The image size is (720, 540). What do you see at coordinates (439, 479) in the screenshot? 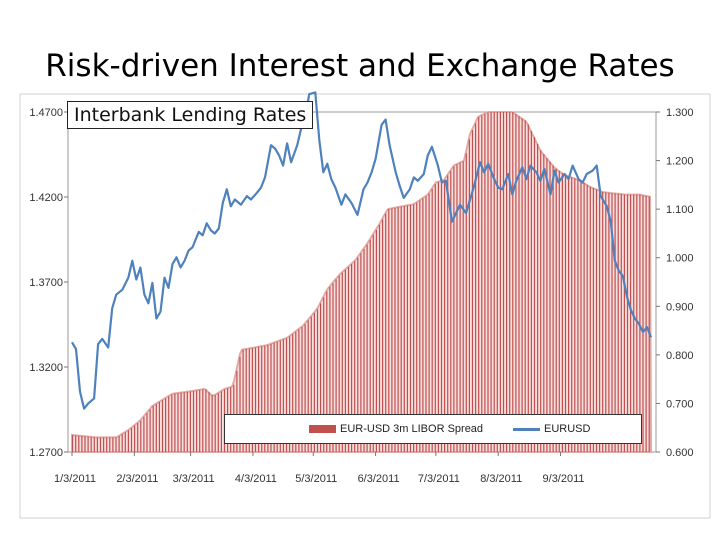
I see `x-tick-label-6: 7/3/2011` at bounding box center [439, 479].